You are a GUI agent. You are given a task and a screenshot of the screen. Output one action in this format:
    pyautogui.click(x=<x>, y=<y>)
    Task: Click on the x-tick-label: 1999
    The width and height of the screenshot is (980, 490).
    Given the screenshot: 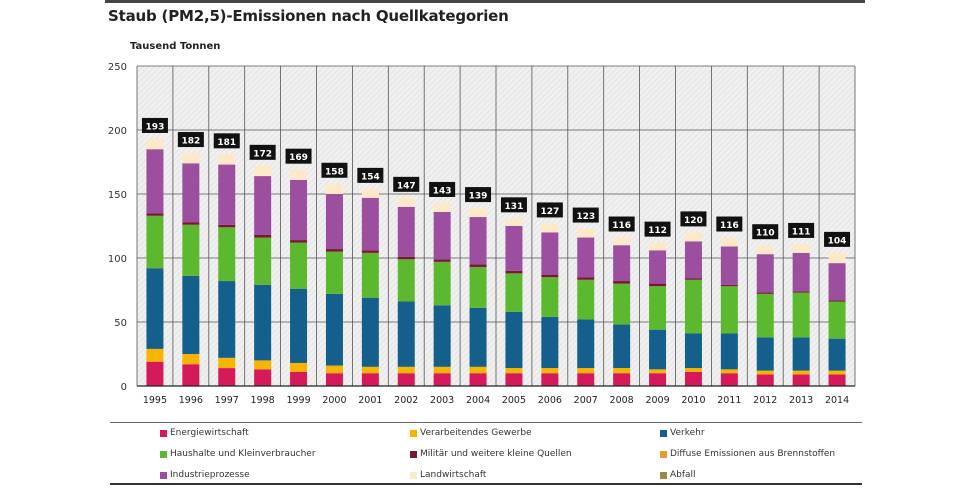 What is the action you would take?
    pyautogui.click(x=298, y=400)
    